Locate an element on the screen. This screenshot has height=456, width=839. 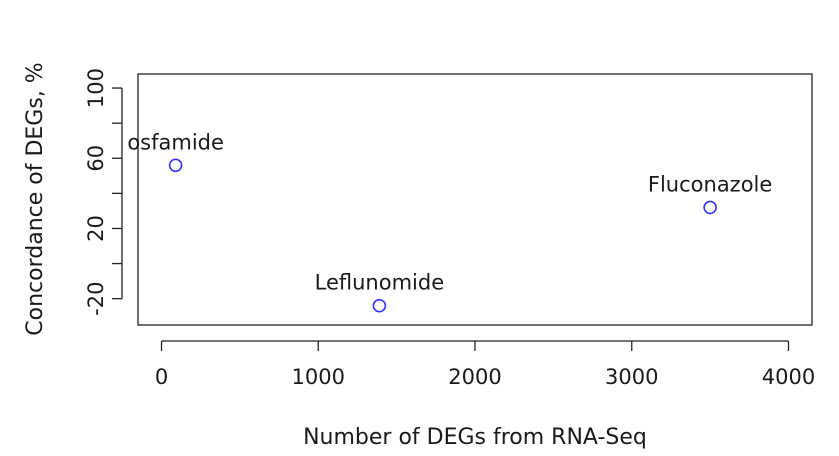
y-tick-label: 60 is located at coordinates (96, 158).